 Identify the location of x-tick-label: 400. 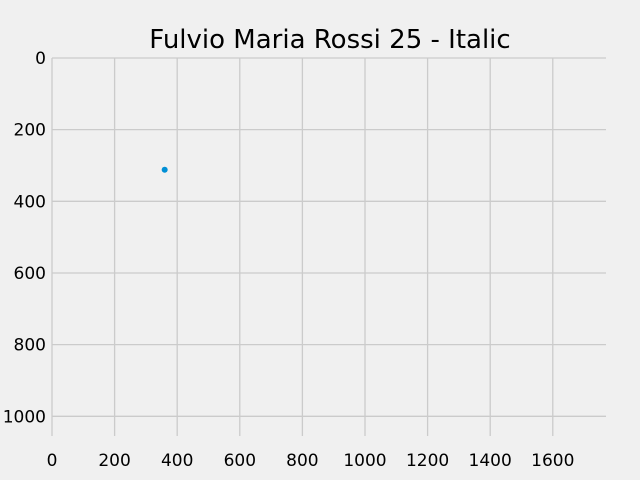
(177, 461).